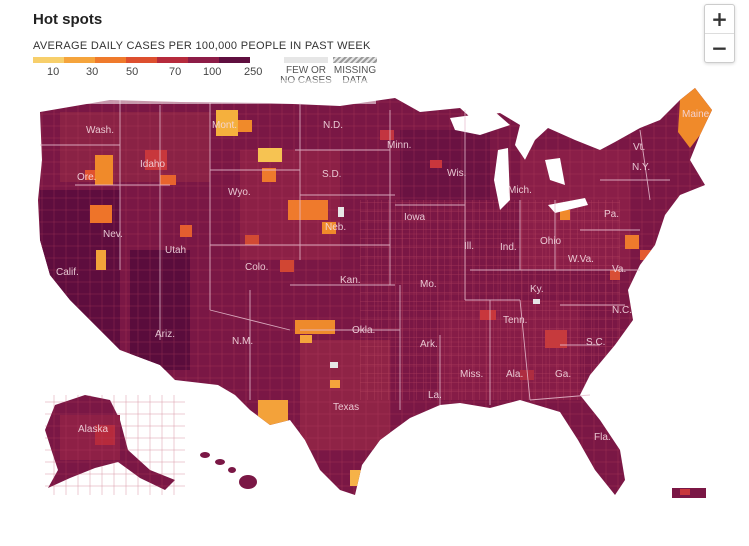 The width and height of the screenshot is (749, 546). What do you see at coordinates (515, 320) in the screenshot?
I see `state-label-tenn: Tenn.` at bounding box center [515, 320].